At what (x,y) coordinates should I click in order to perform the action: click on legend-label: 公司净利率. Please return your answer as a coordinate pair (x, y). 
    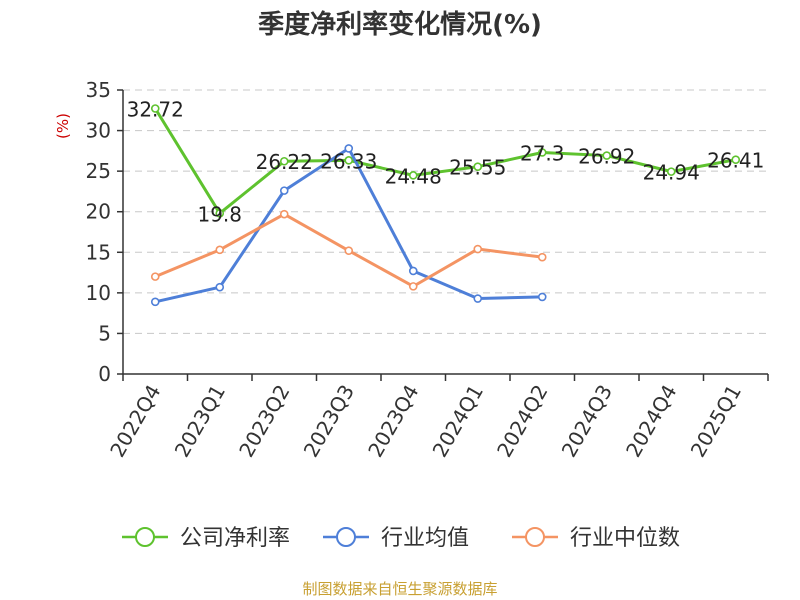
    Looking at the image, I should click on (235, 538).